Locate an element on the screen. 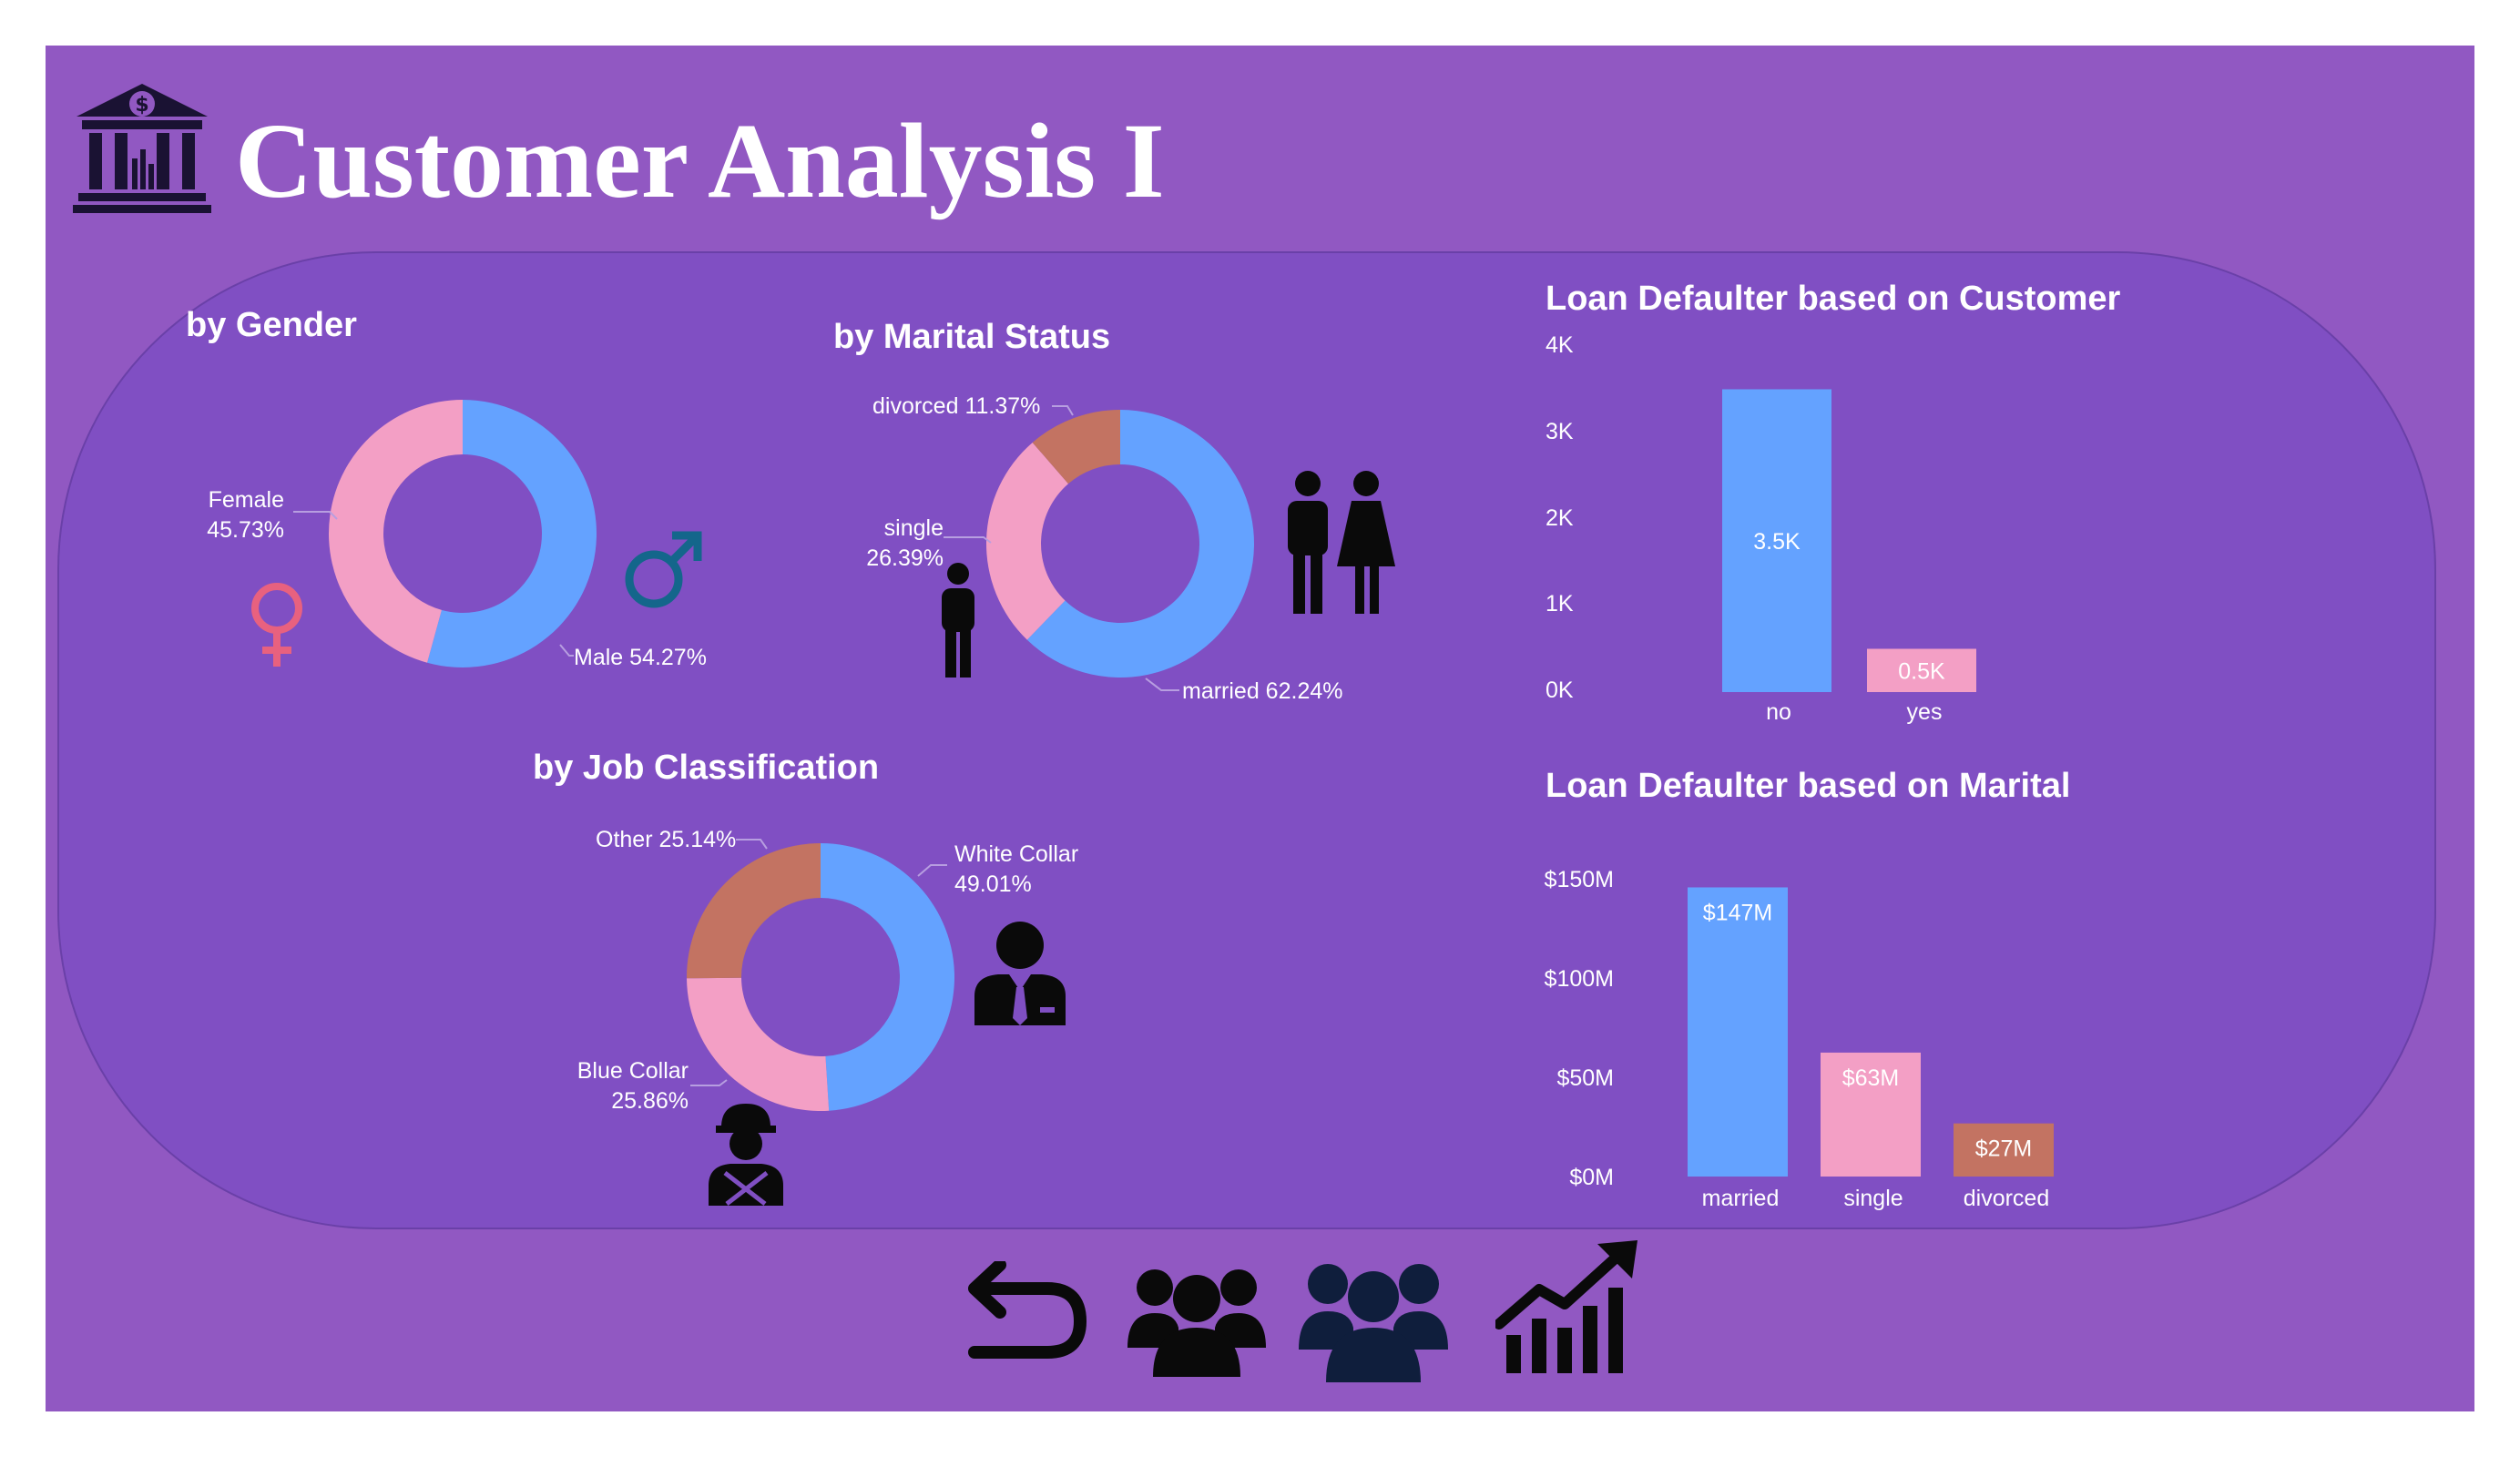 This screenshot has width=2520, height=1457. blue-collar-label-name: Blue Collar is located at coordinates (632, 1071).